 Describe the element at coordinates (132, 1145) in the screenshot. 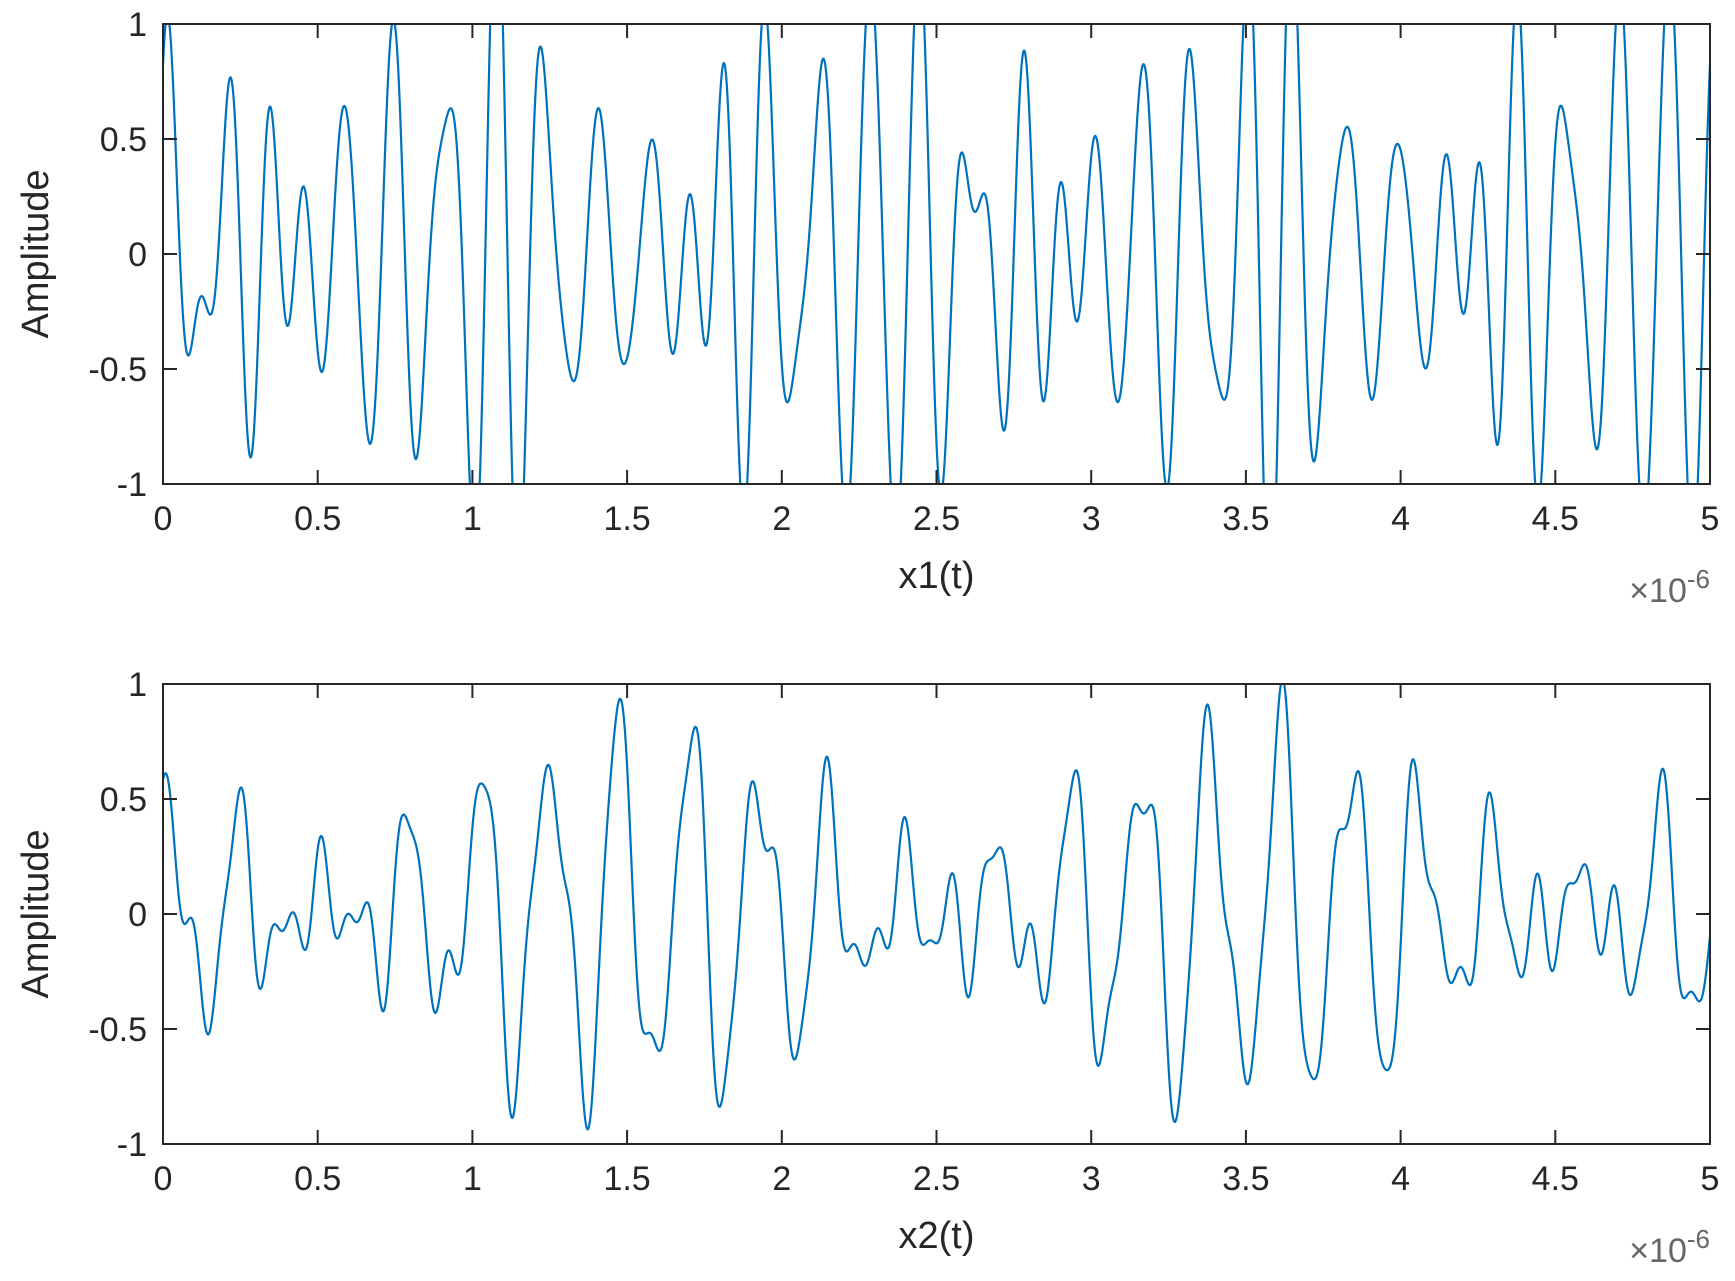

I see `bottom-y-tick-label: -1` at that location.